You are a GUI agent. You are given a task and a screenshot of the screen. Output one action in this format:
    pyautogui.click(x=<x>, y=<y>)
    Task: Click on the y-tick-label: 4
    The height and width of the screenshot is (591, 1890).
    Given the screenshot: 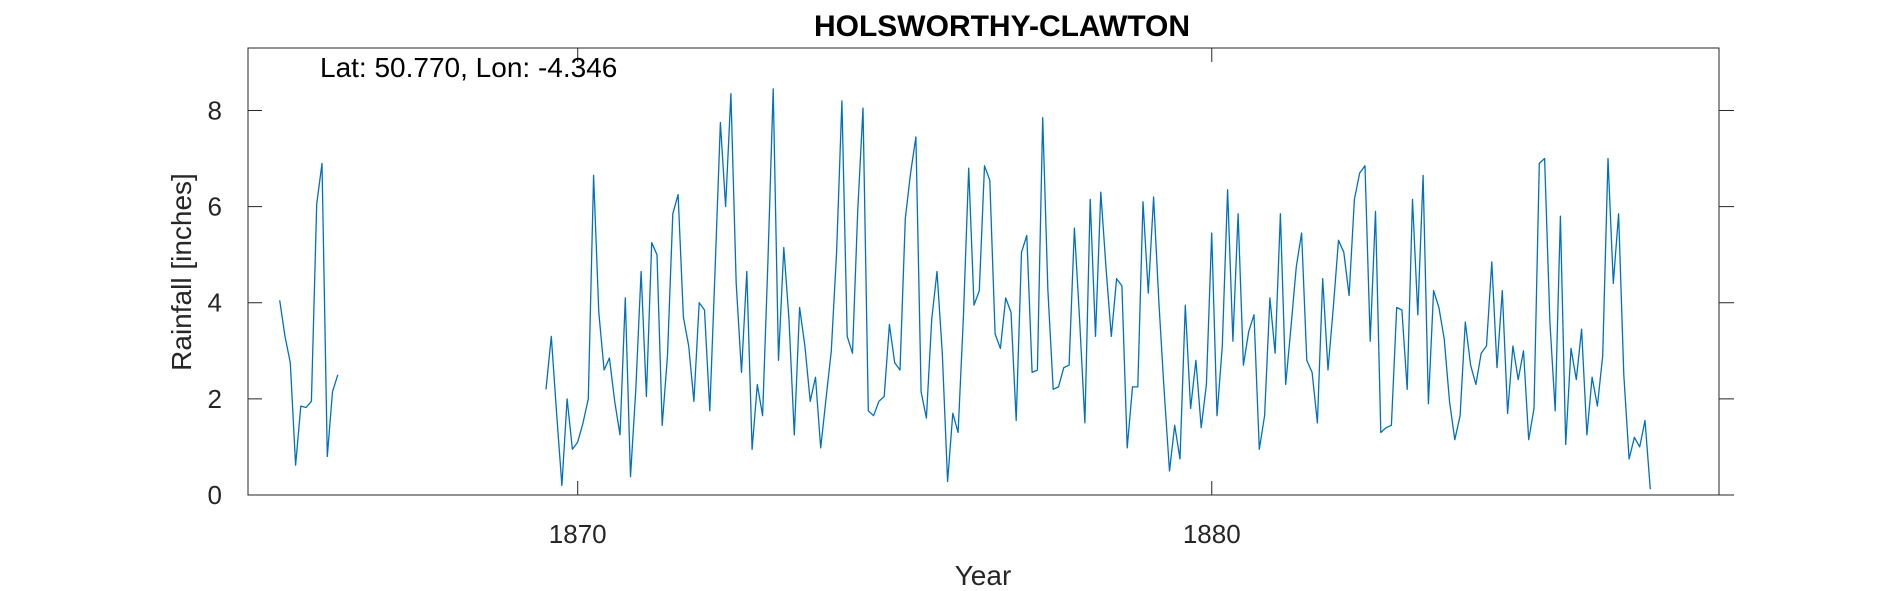 What is the action you would take?
    pyautogui.click(x=215, y=303)
    